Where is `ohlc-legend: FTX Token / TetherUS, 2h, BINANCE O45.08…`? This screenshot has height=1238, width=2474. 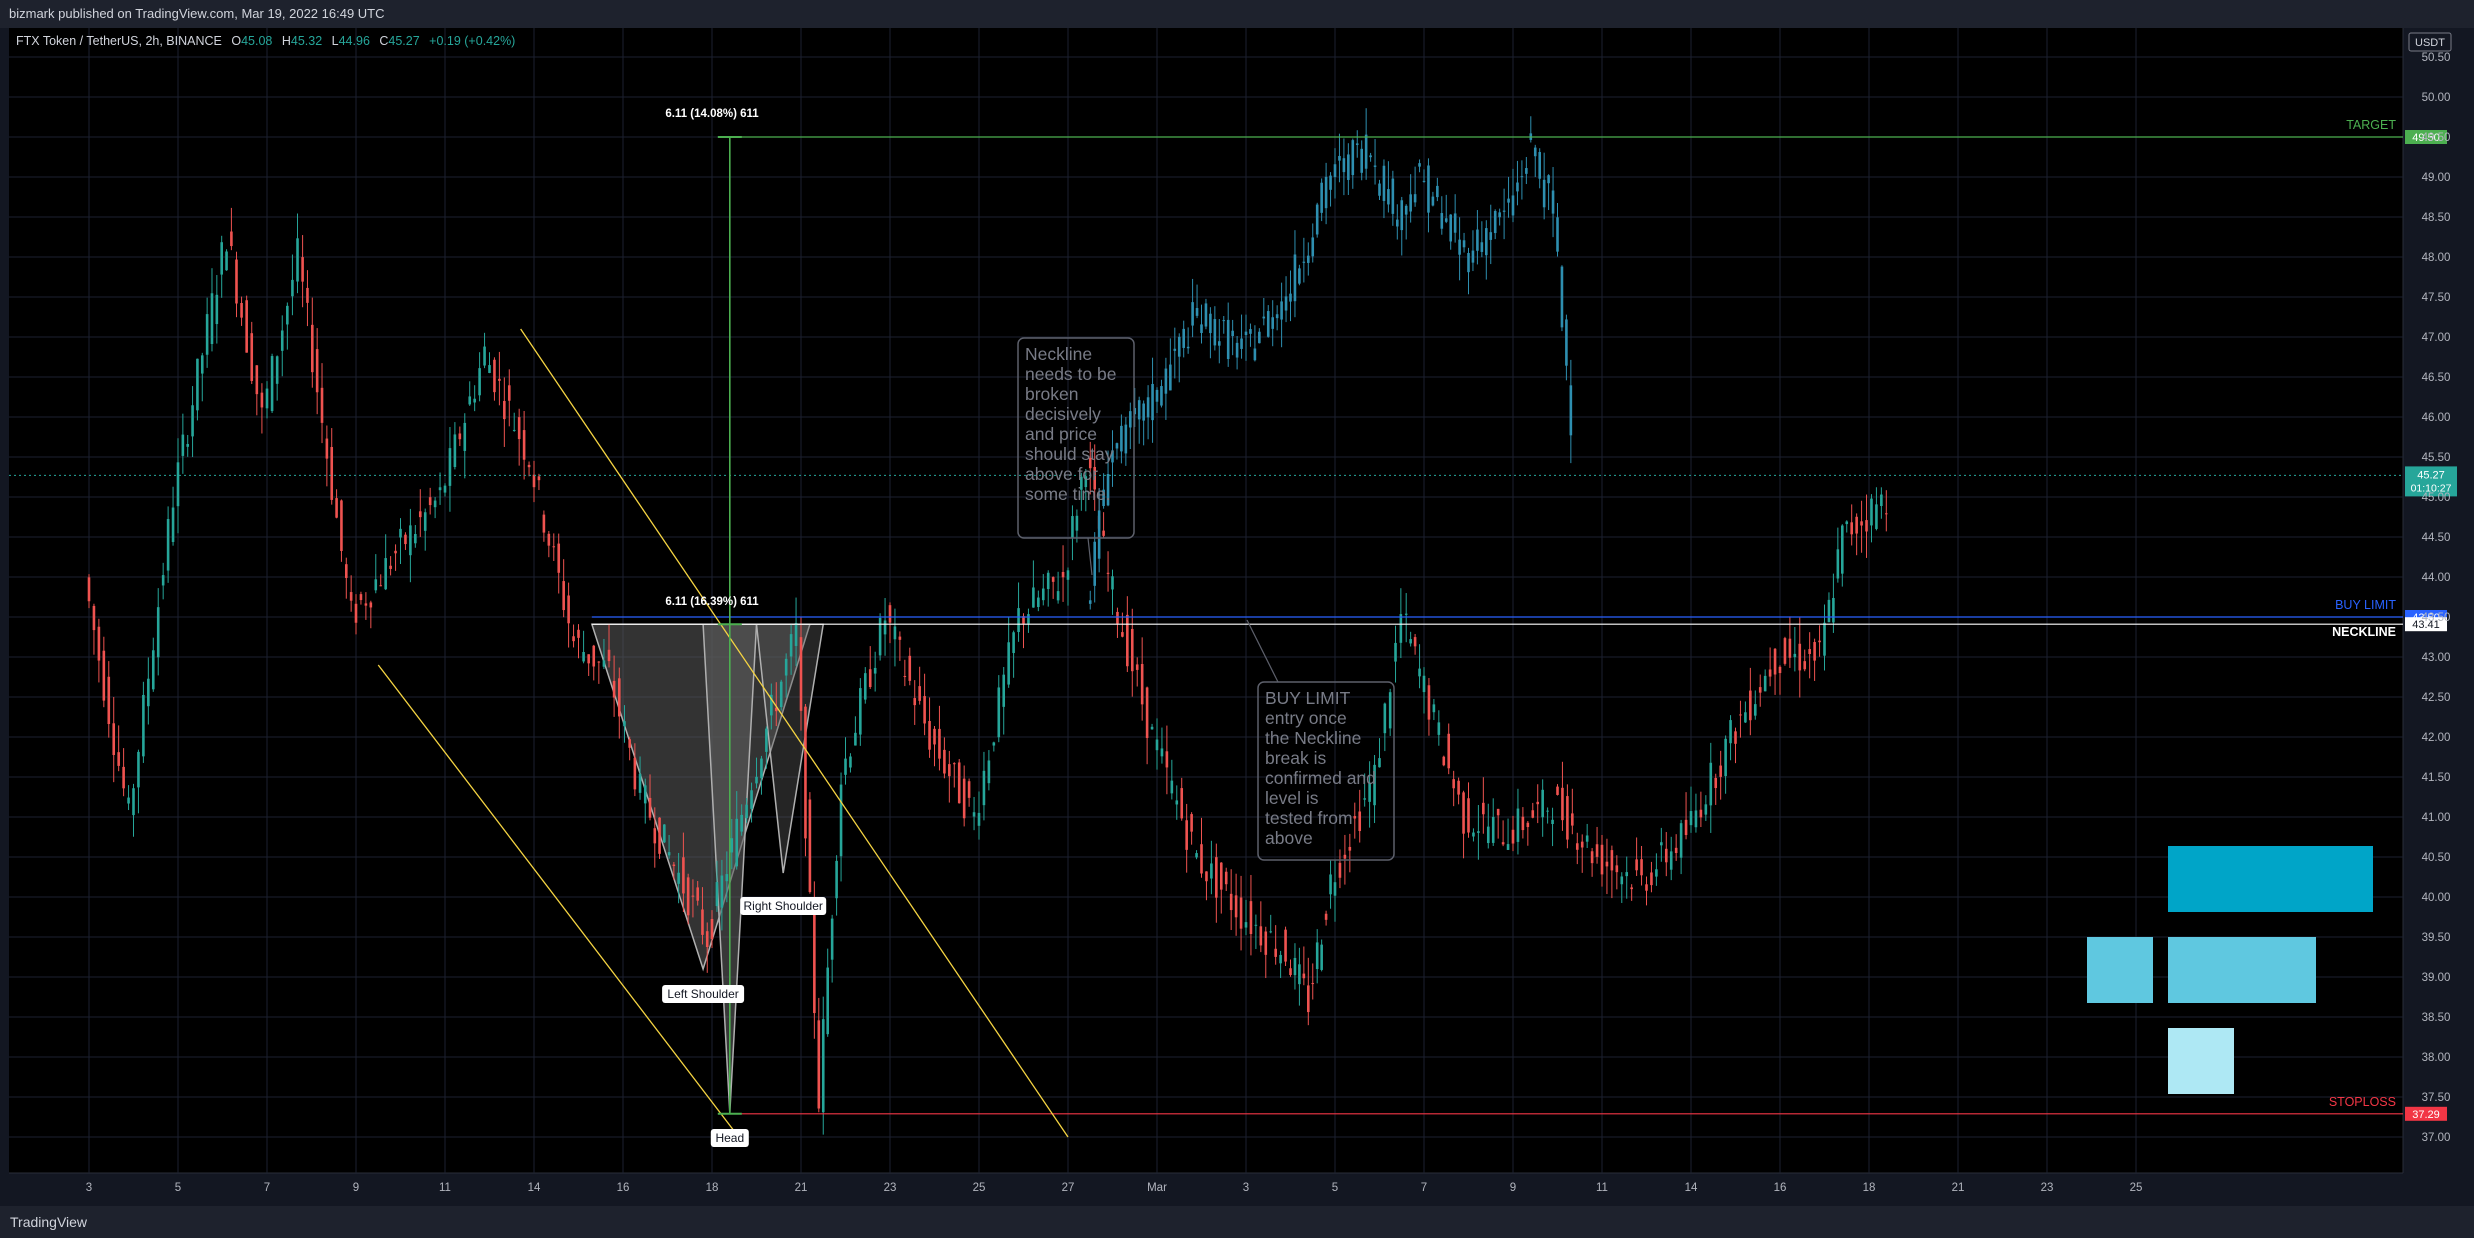 ohlc-legend: FTX Token / TetherUS, 2h, BINANCE O45.08… is located at coordinates (265, 41).